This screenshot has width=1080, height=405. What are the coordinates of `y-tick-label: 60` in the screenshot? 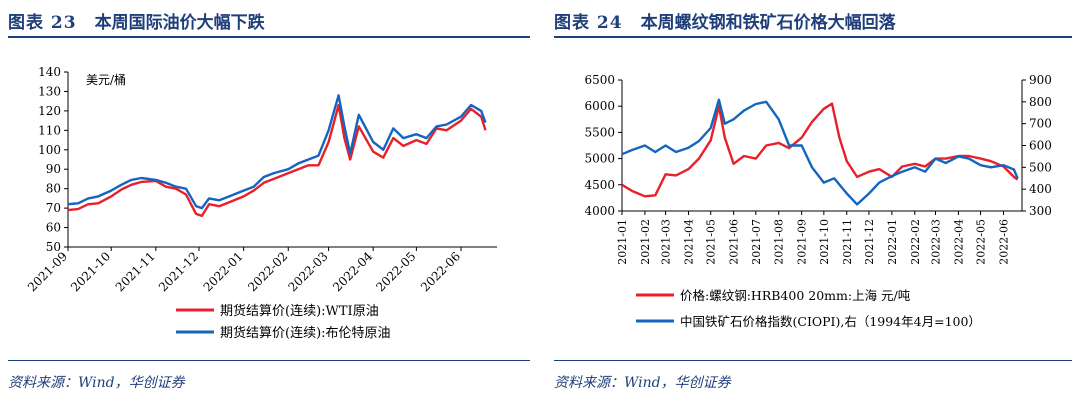 It's located at (53, 228).